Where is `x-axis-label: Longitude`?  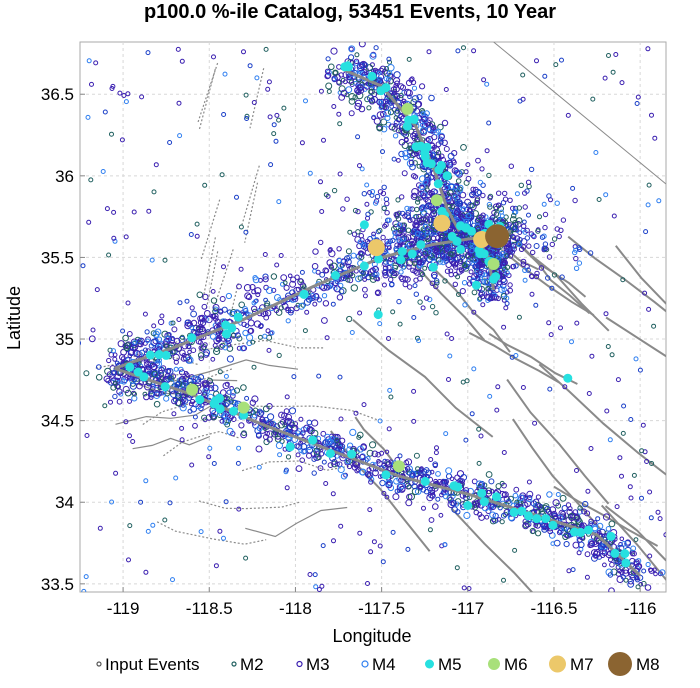 x-axis-label: Longitude is located at coordinates (371, 636).